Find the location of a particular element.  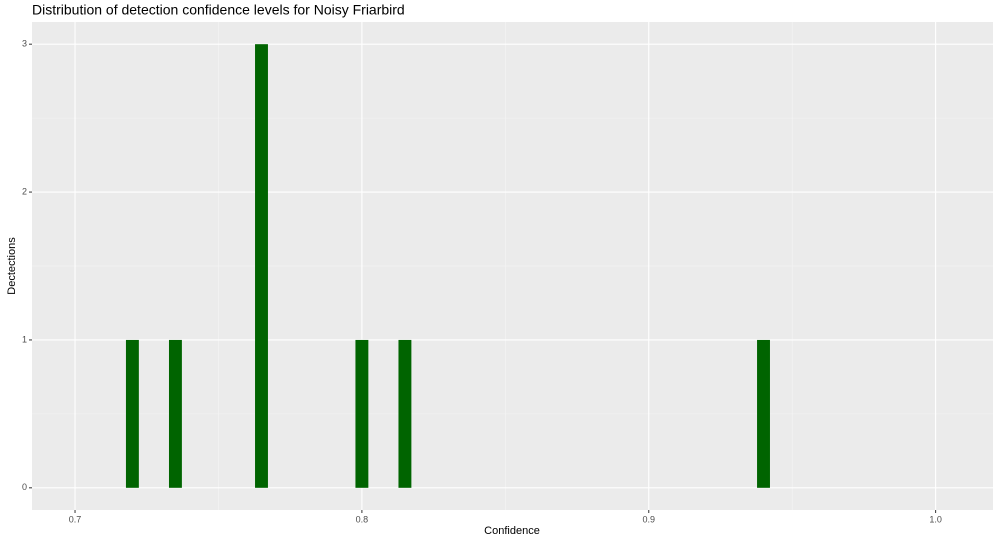

y-tick-label: 1 is located at coordinates (24, 339).